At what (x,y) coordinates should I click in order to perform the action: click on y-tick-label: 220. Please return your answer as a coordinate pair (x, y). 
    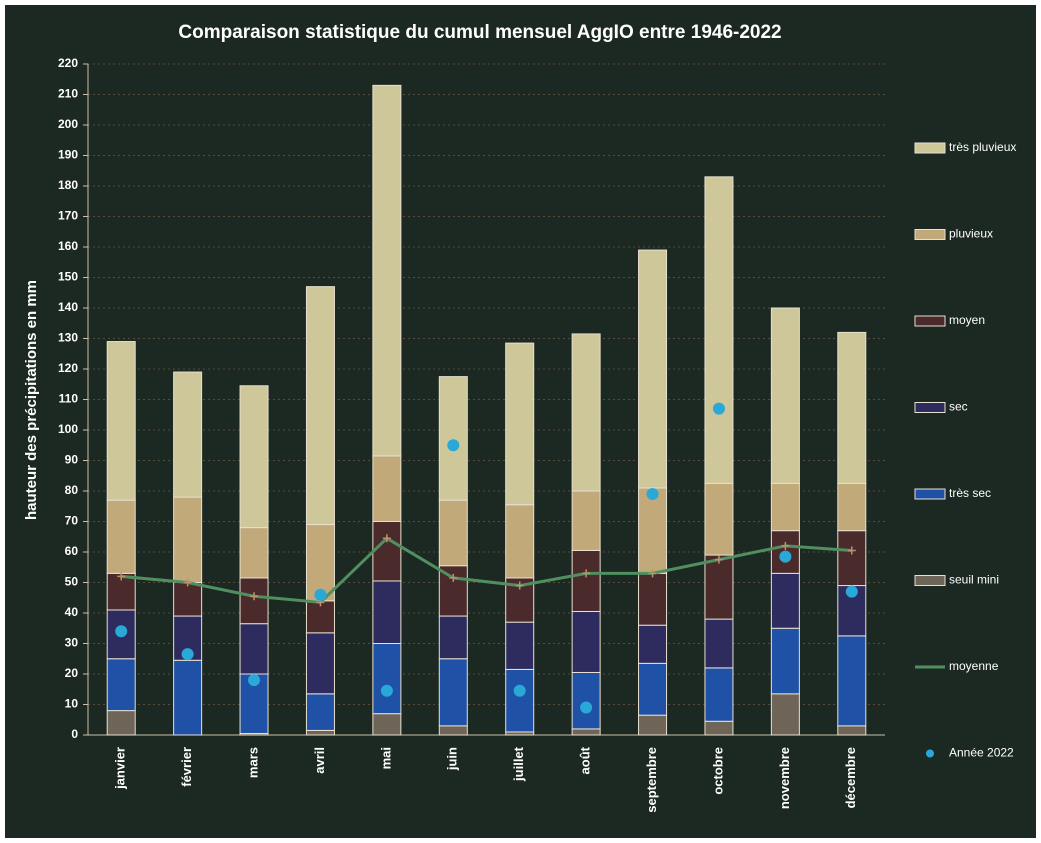
    Looking at the image, I should click on (68, 63).